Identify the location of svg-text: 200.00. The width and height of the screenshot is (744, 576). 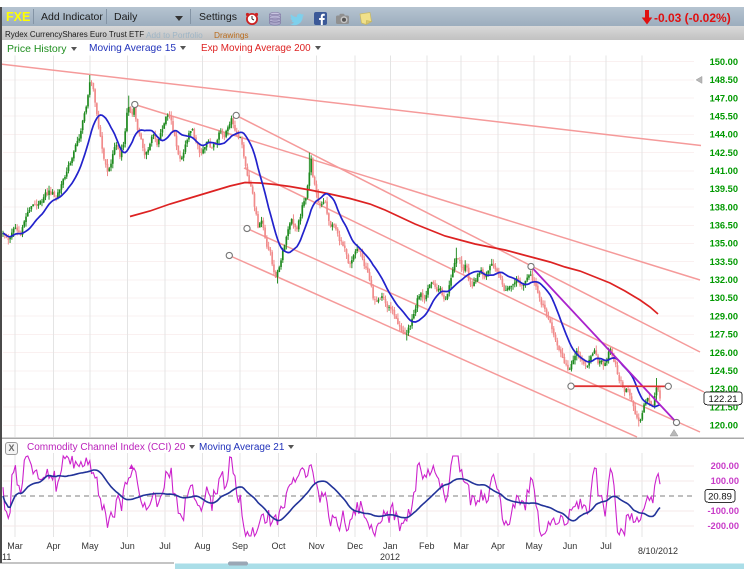
(725, 466).